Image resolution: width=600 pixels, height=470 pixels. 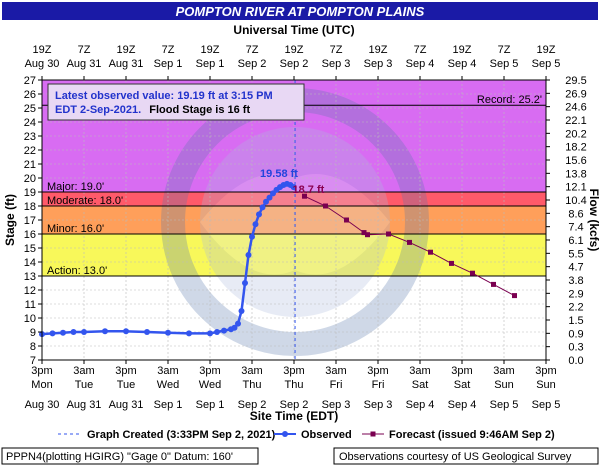 I want to click on flood-stage-label: Major: 19.0', so click(x=75, y=187).